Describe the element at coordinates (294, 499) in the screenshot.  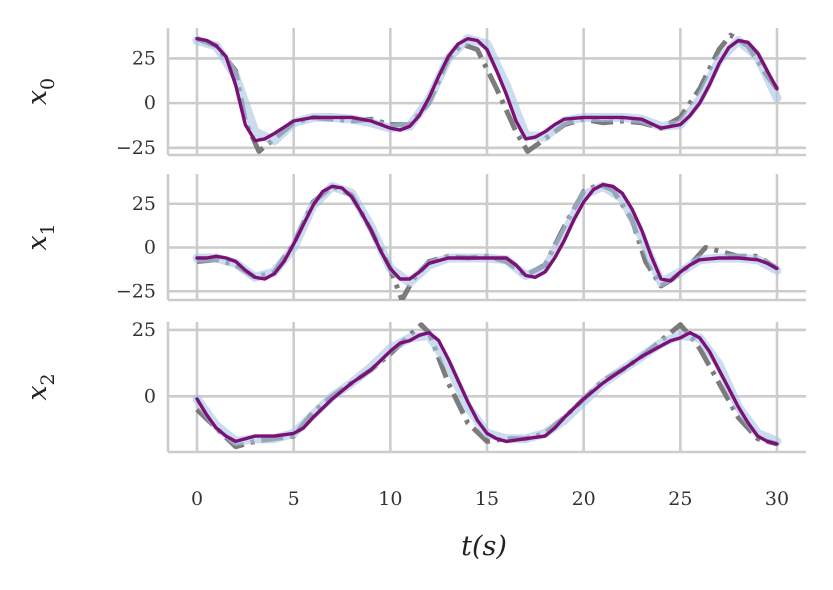
I see `x-tick-label: 5` at that location.